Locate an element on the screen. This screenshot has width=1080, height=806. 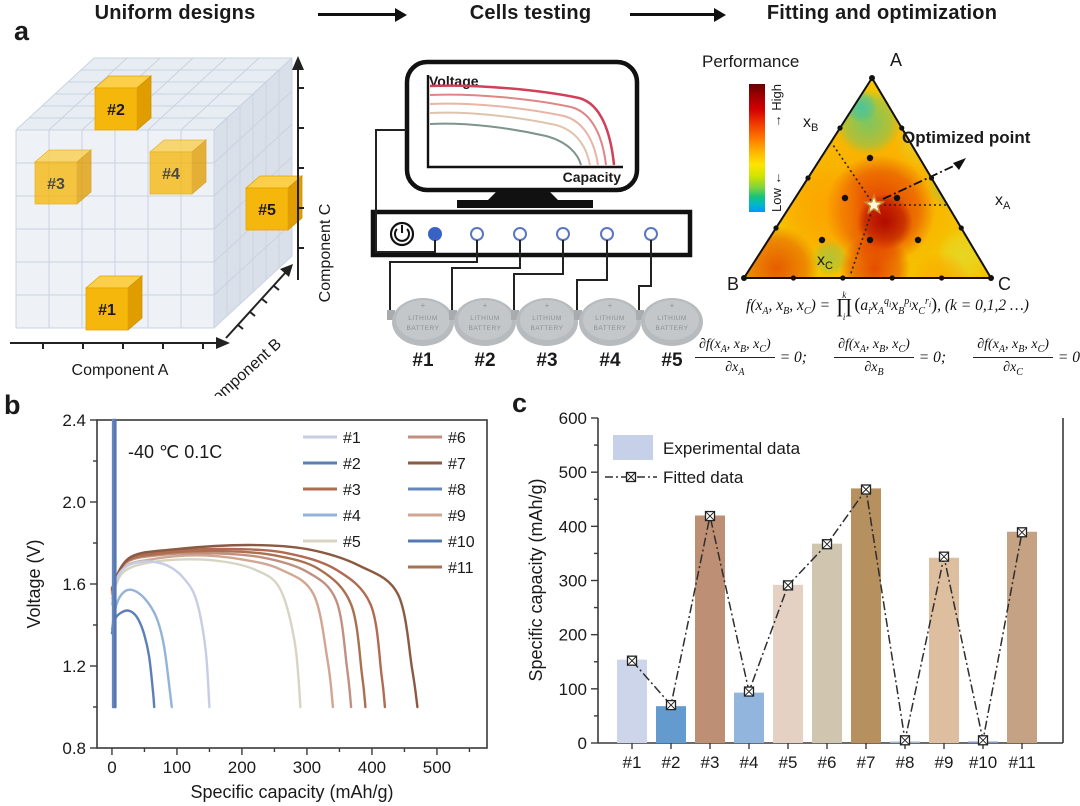
svg-text: #2 is located at coordinates (352, 464).